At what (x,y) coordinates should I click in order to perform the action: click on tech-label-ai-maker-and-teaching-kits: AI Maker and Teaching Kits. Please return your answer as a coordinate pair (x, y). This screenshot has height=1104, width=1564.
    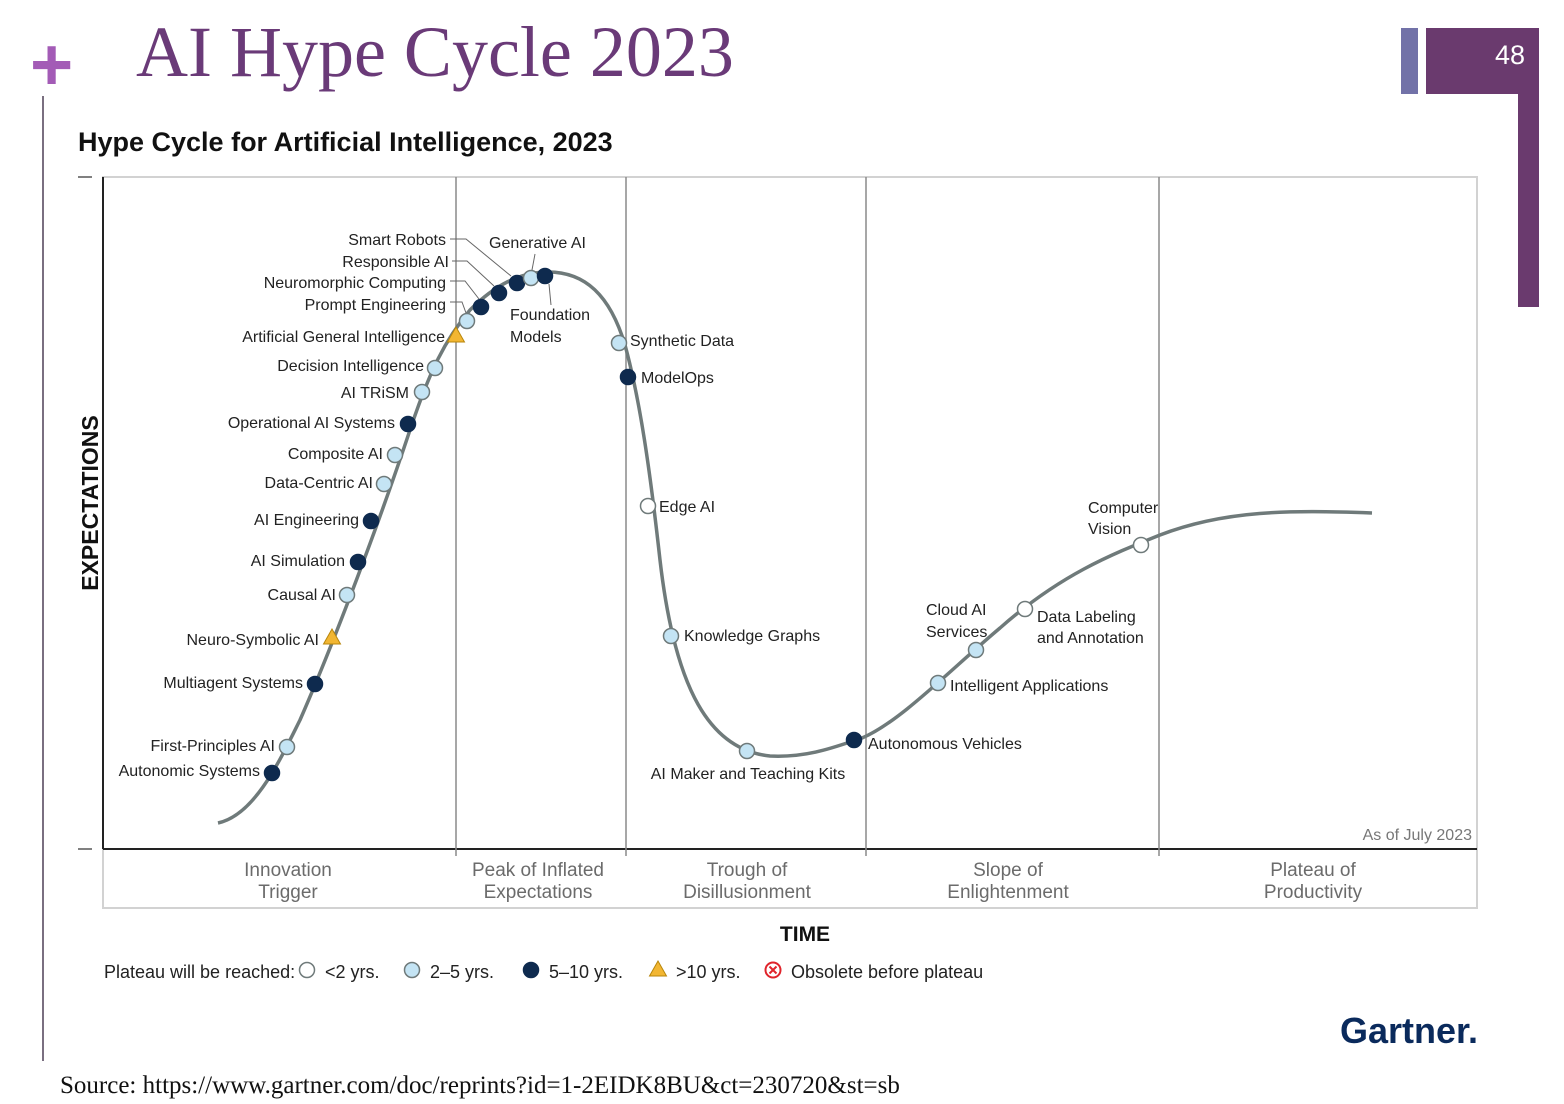
    Looking at the image, I should click on (748, 774).